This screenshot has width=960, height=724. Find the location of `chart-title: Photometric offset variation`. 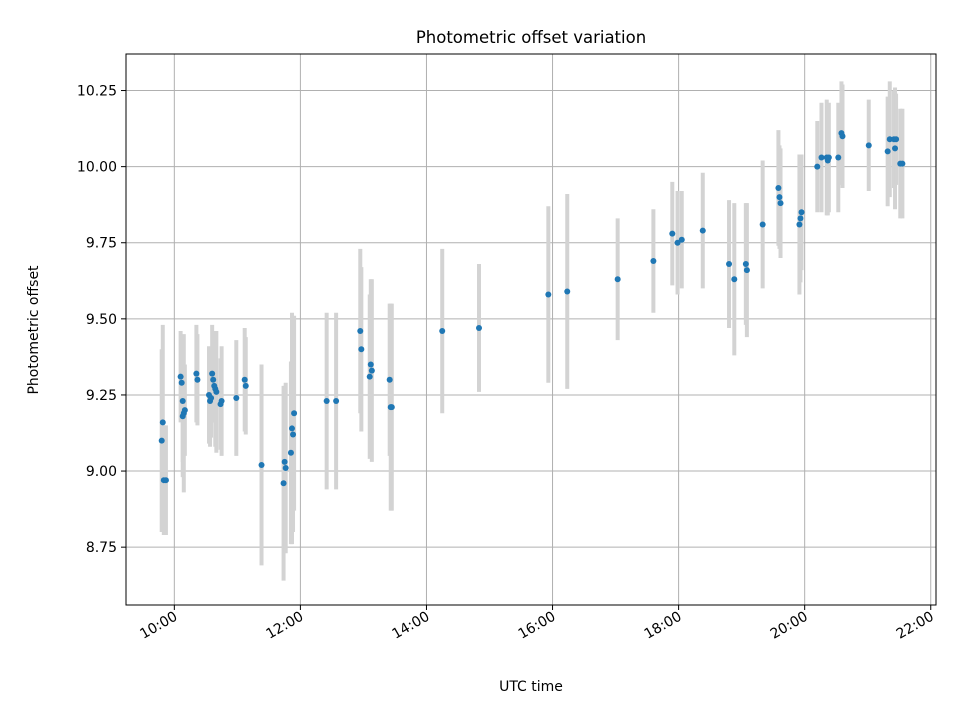

chart-title: Photometric offset variation is located at coordinates (531, 37).